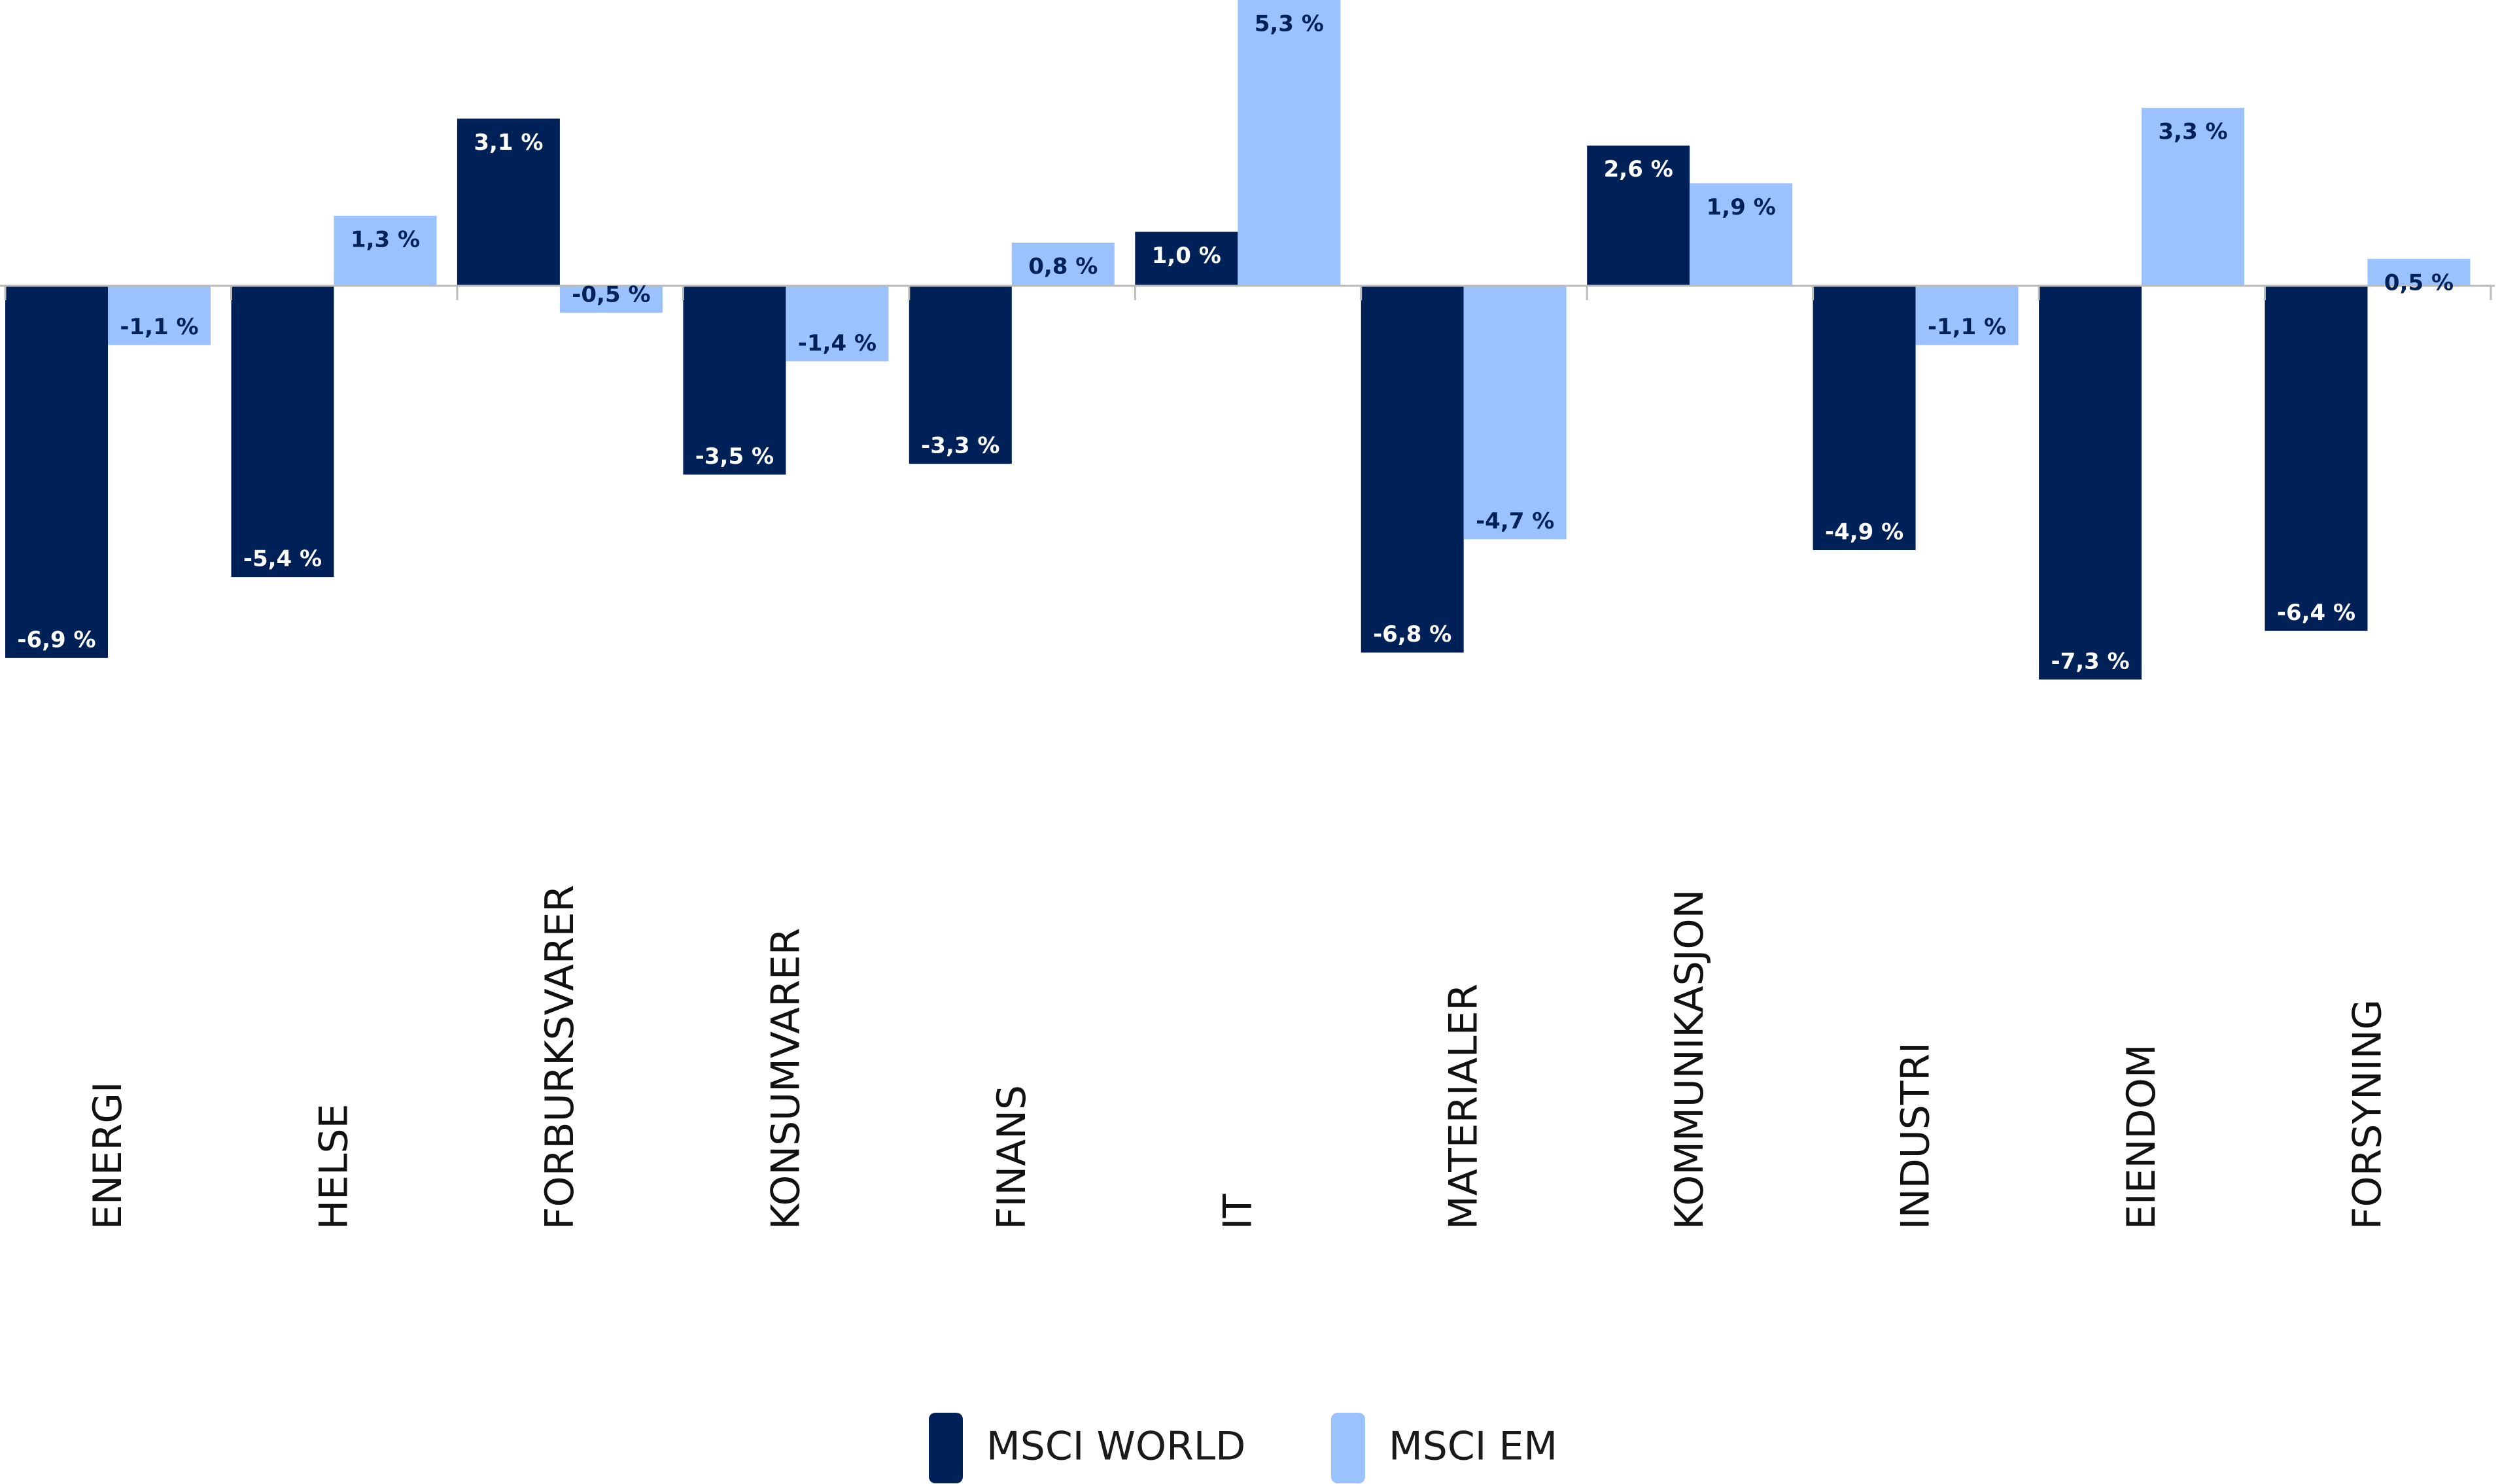  Describe the element at coordinates (734, 456) in the screenshot. I see `bar-label-msci-world-konsumvarer: -3,5 %` at that location.